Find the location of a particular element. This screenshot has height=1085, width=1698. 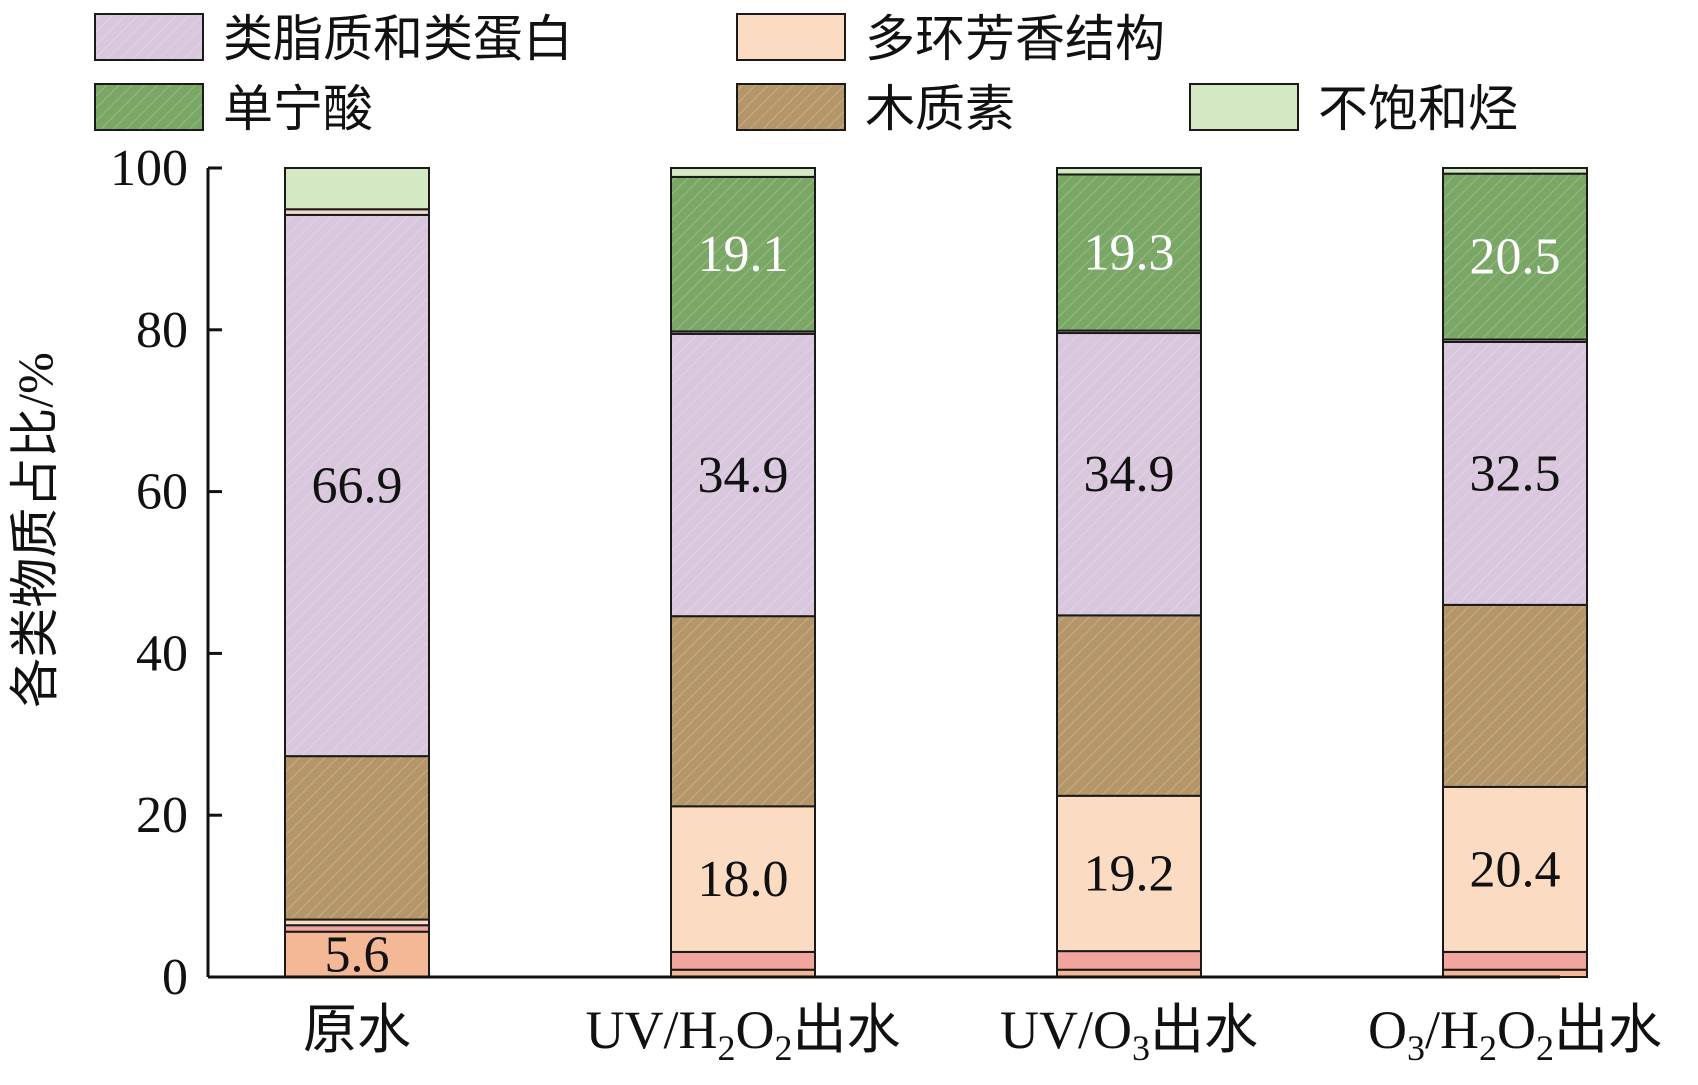

data-label-pah-3: 20.4 is located at coordinates (1515, 869).